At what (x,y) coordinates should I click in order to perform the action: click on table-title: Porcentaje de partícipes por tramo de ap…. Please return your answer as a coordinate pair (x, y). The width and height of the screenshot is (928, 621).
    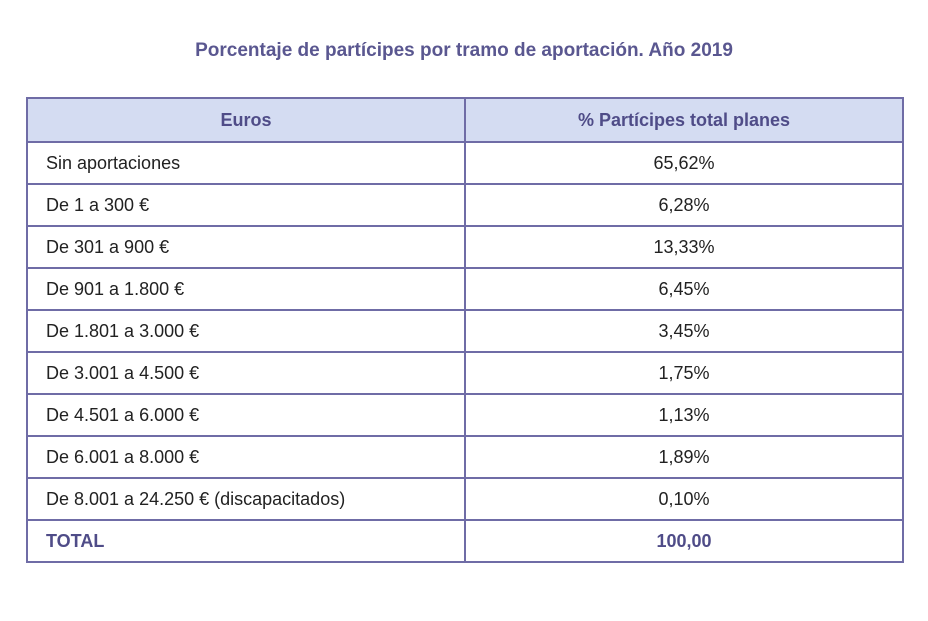
    Looking at the image, I should click on (464, 50).